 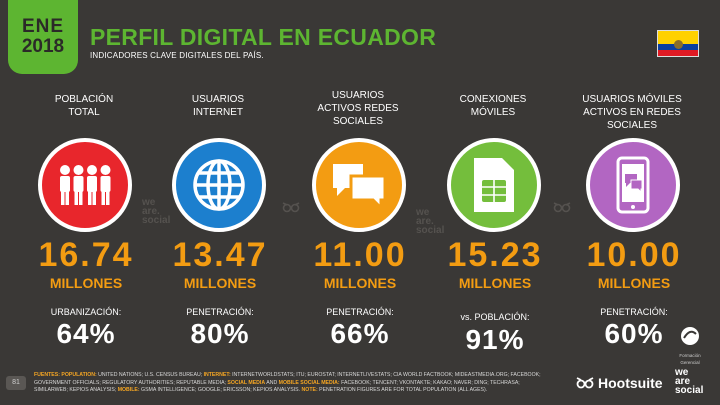 What do you see at coordinates (220, 333) in the screenshot?
I see `metric-percent: 80%` at bounding box center [220, 333].